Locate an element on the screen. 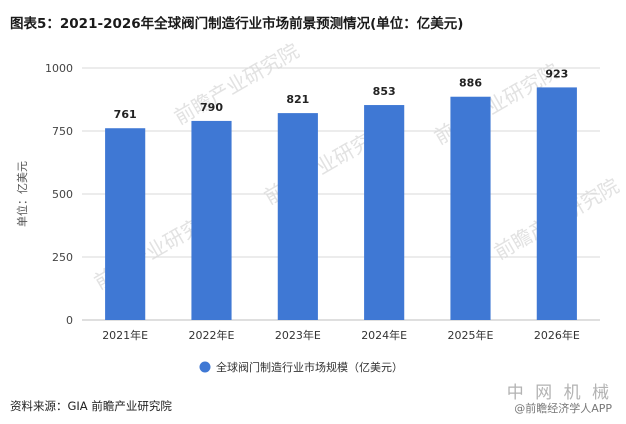 The width and height of the screenshot is (626, 424). watermark-bottom-right: 中 网 机 械 @前瞻经济学人APP is located at coordinates (559, 399).